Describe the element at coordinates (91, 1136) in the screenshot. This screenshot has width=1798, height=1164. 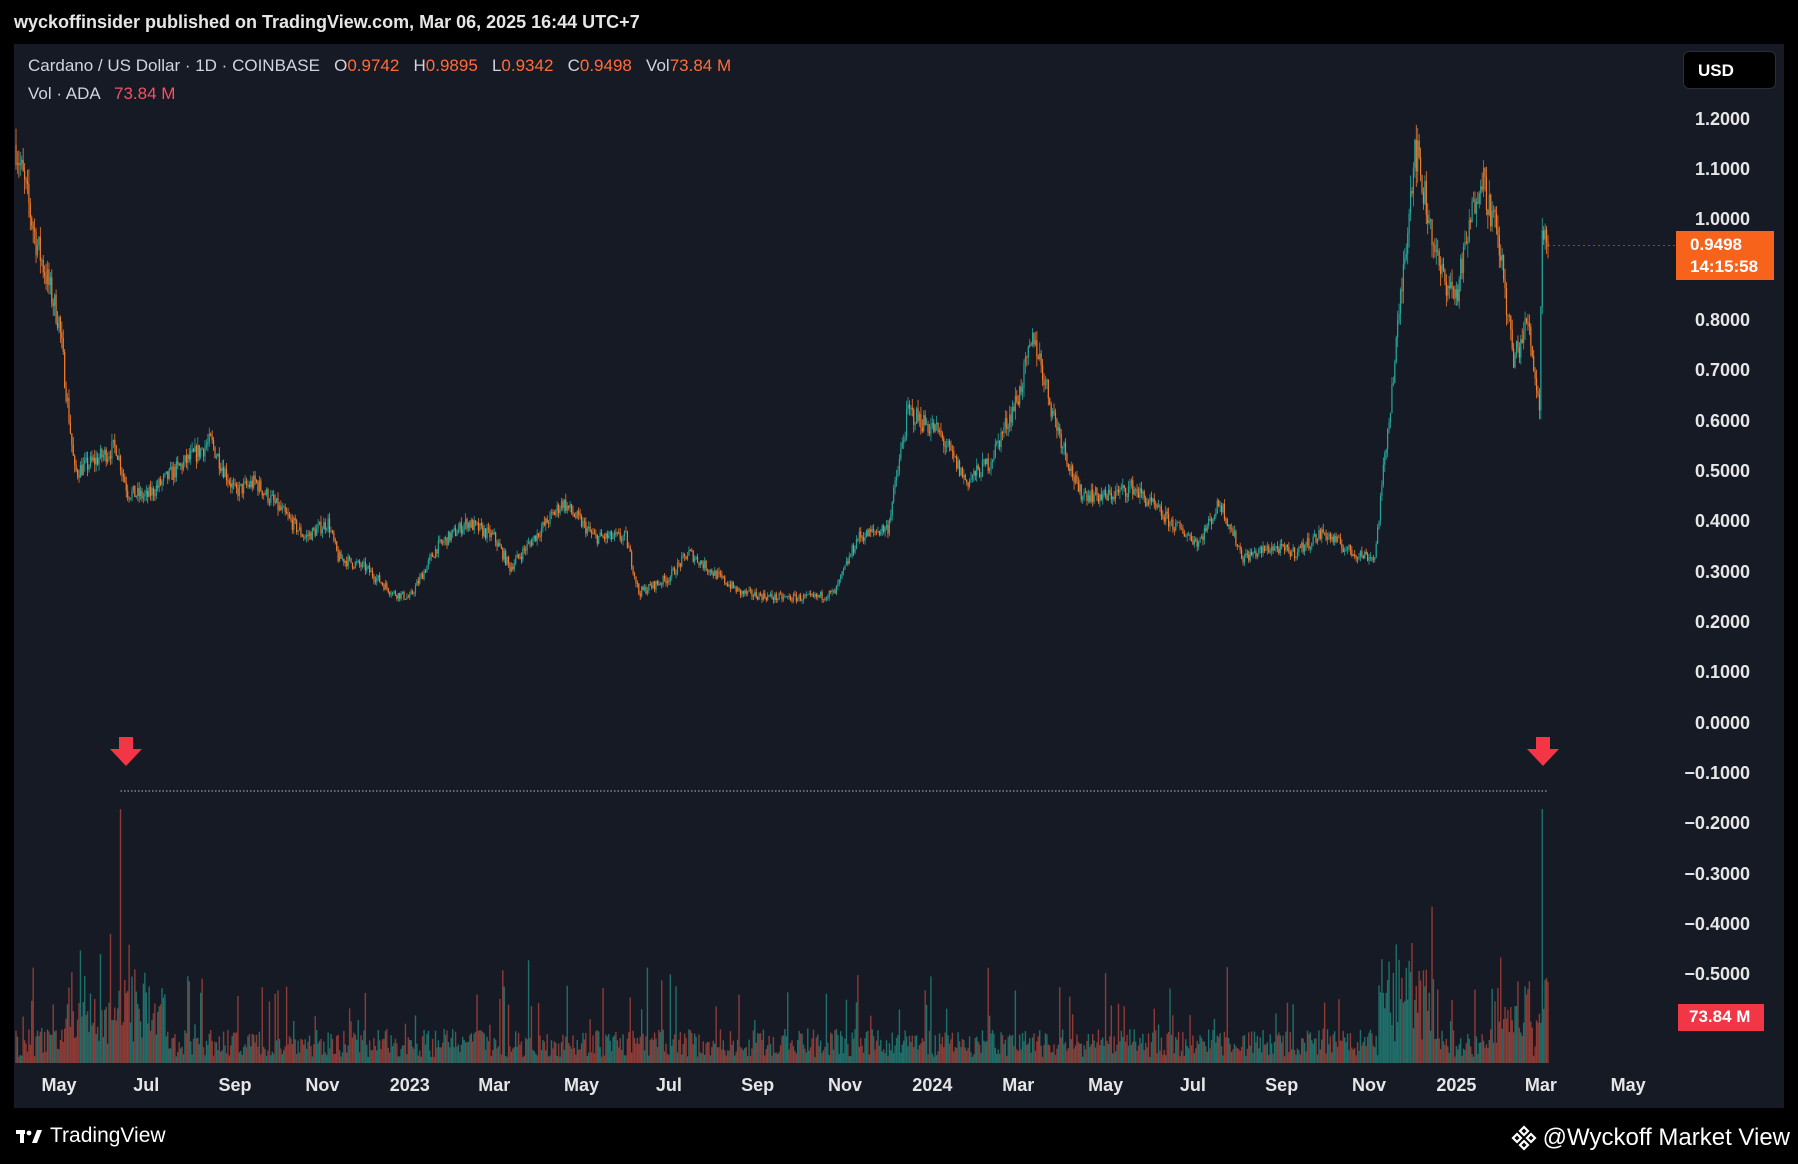
I see `tradingview-brand: TradingView` at that location.